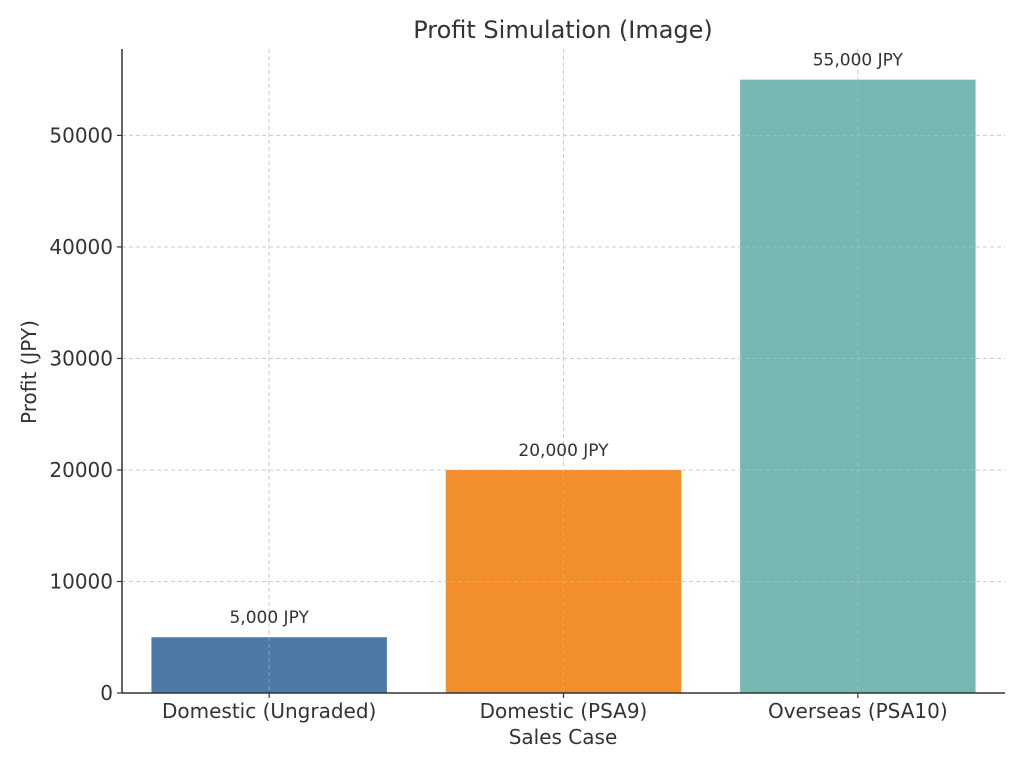  Describe the element at coordinates (81, 581) in the screenshot. I see `y-tick-label: 10000` at that location.